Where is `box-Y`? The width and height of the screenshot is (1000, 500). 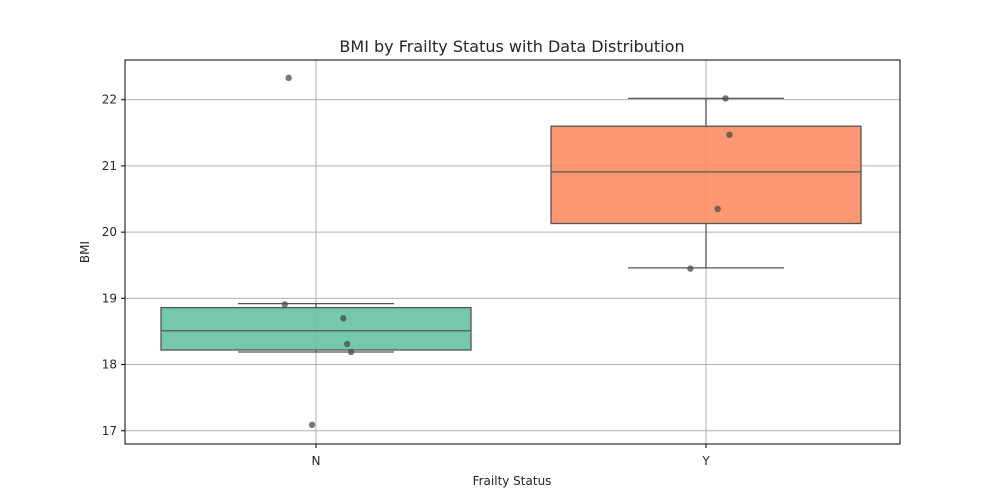
box-Y is located at coordinates (706, 183).